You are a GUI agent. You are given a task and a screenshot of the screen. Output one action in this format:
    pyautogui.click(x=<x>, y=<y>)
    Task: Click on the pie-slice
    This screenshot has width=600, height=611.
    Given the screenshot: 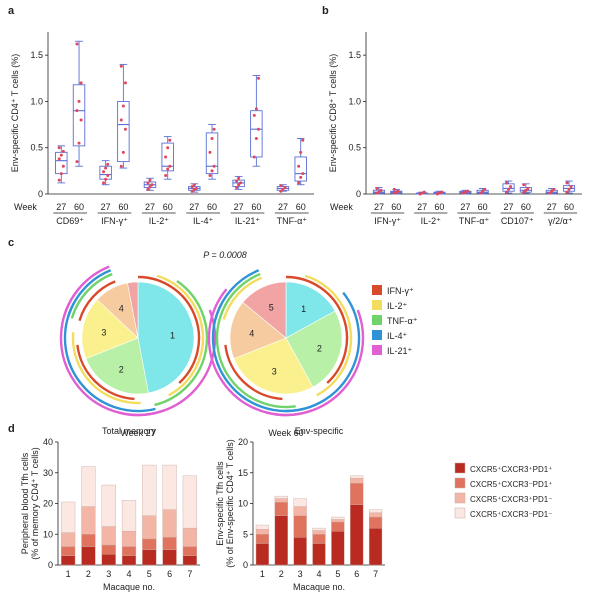 What is the action you would take?
    pyautogui.click(x=264, y=310)
    